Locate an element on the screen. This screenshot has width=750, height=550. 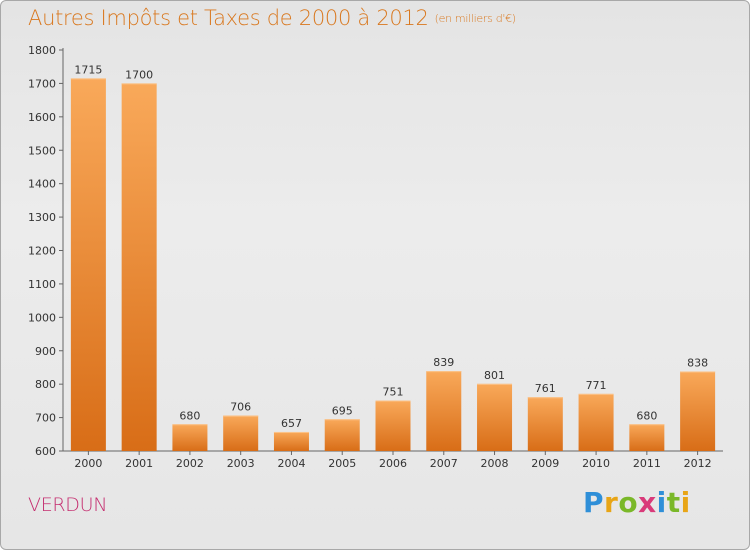
y-tick-label: 1500 is located at coordinates (42, 150).